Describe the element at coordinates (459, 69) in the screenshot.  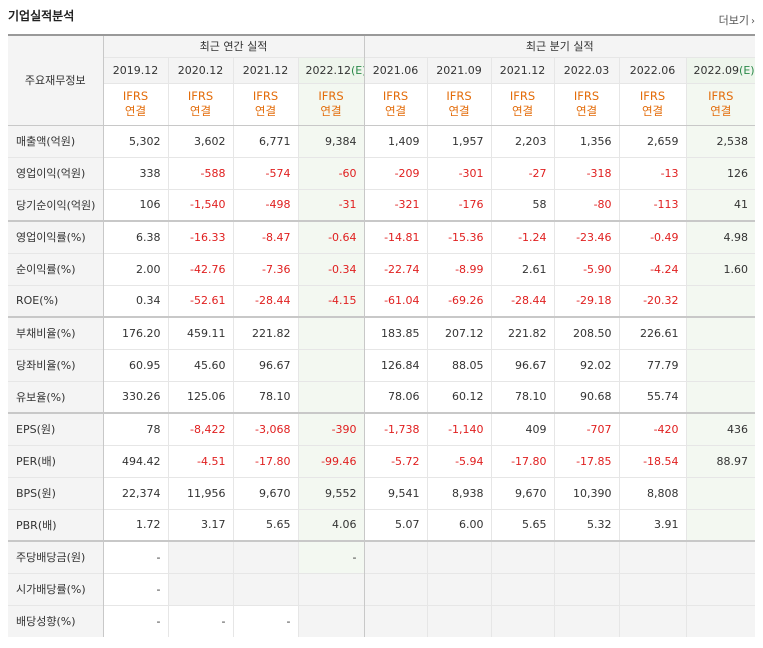
I see `period-header: 2021.09` at that location.